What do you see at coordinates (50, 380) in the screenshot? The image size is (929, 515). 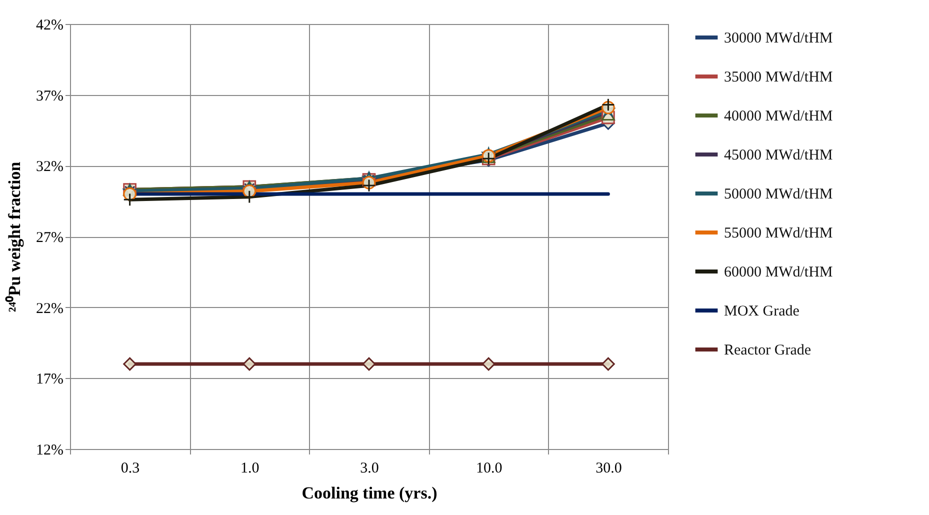 I see `y-tick-label: 17%` at bounding box center [50, 380].